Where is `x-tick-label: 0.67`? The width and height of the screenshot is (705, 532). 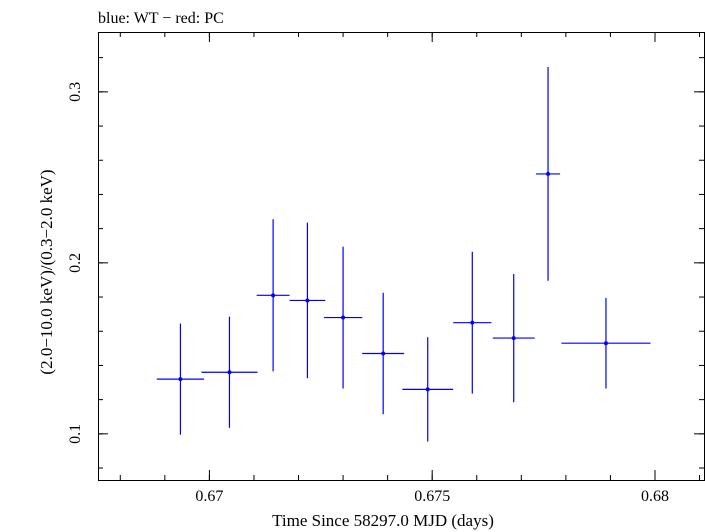
x-tick-label: 0.67 is located at coordinates (209, 496).